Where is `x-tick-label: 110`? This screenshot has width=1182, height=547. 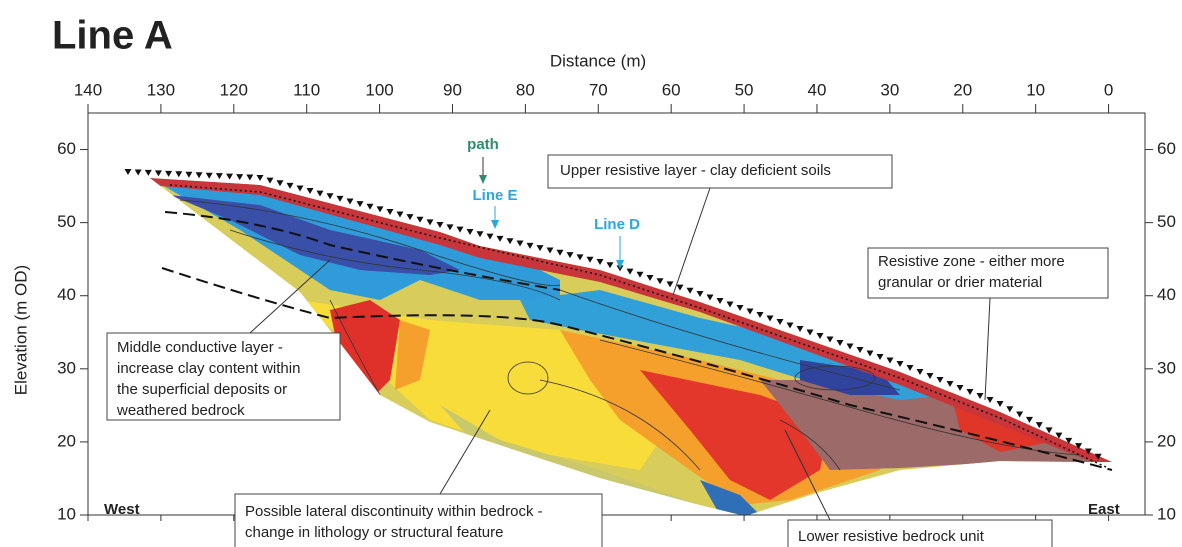
x-tick-label: 110 is located at coordinates (306, 89).